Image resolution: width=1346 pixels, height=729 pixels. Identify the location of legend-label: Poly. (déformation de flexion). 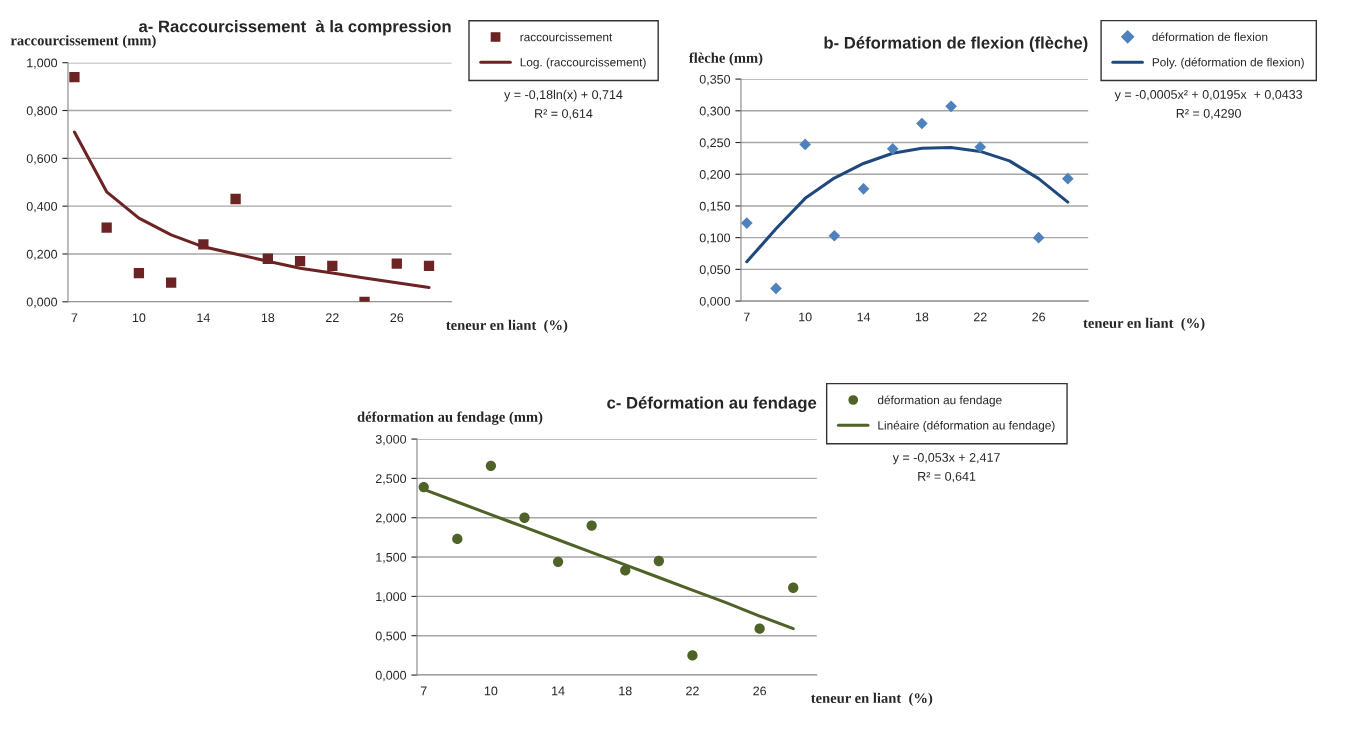
(1228, 63).